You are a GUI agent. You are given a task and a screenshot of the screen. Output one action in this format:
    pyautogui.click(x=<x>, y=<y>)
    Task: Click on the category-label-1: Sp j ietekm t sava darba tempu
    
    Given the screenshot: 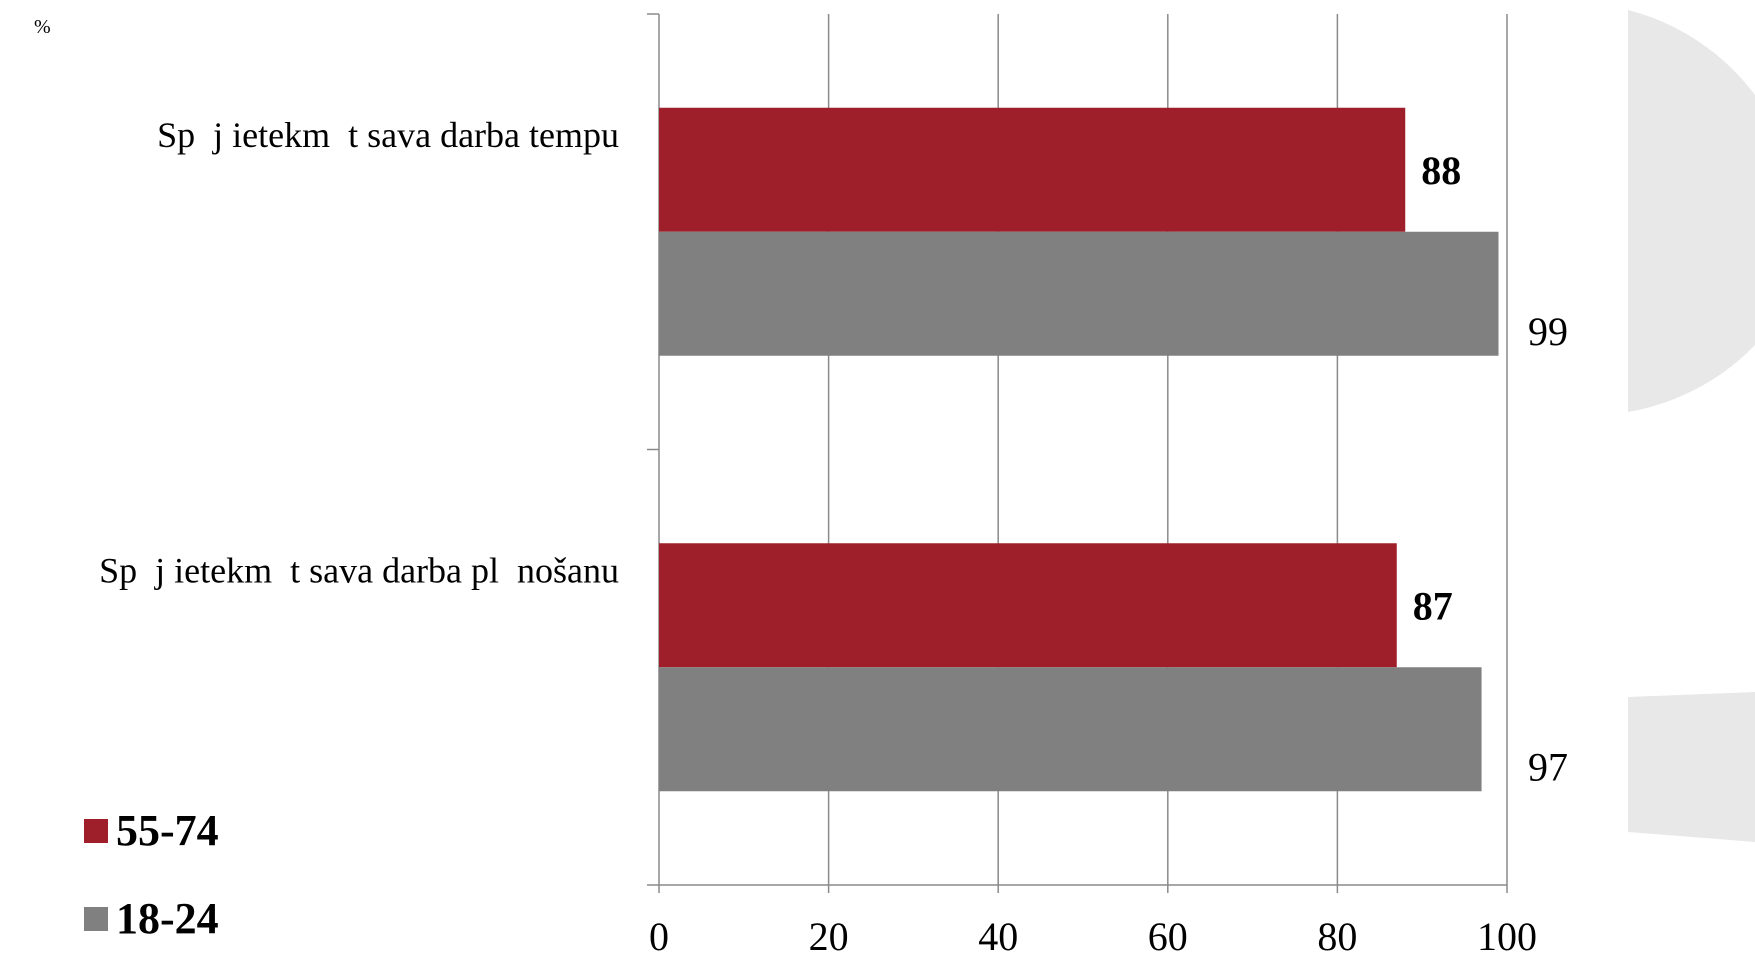 What is the action you would take?
    pyautogui.click(x=388, y=135)
    